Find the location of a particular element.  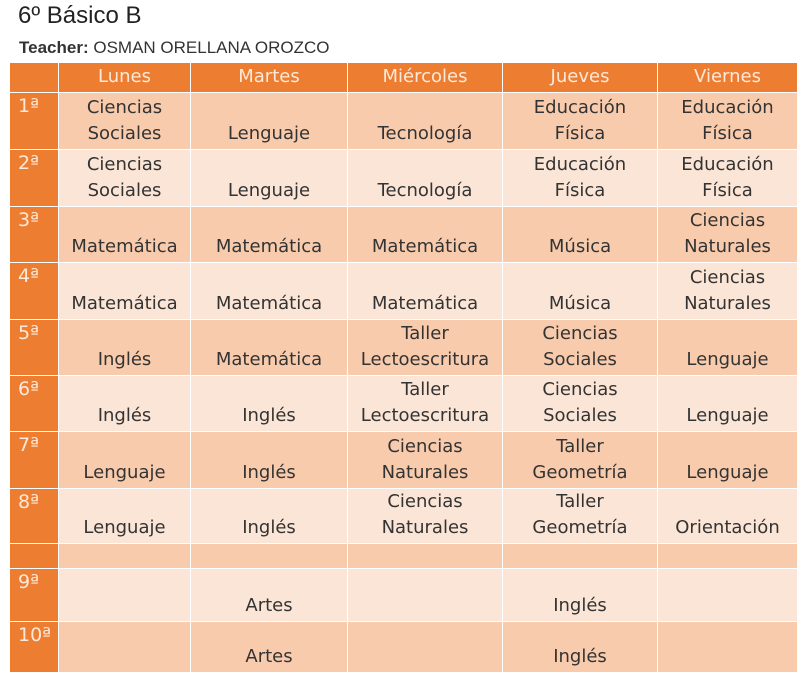

period-row: 10ª Artes Inglés is located at coordinates (403, 647).